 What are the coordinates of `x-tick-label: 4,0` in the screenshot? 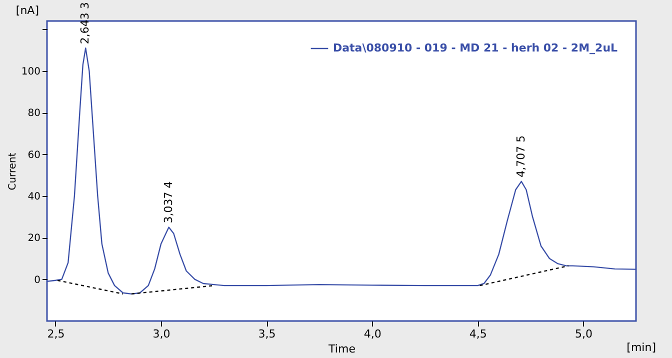 It's located at (373, 334).